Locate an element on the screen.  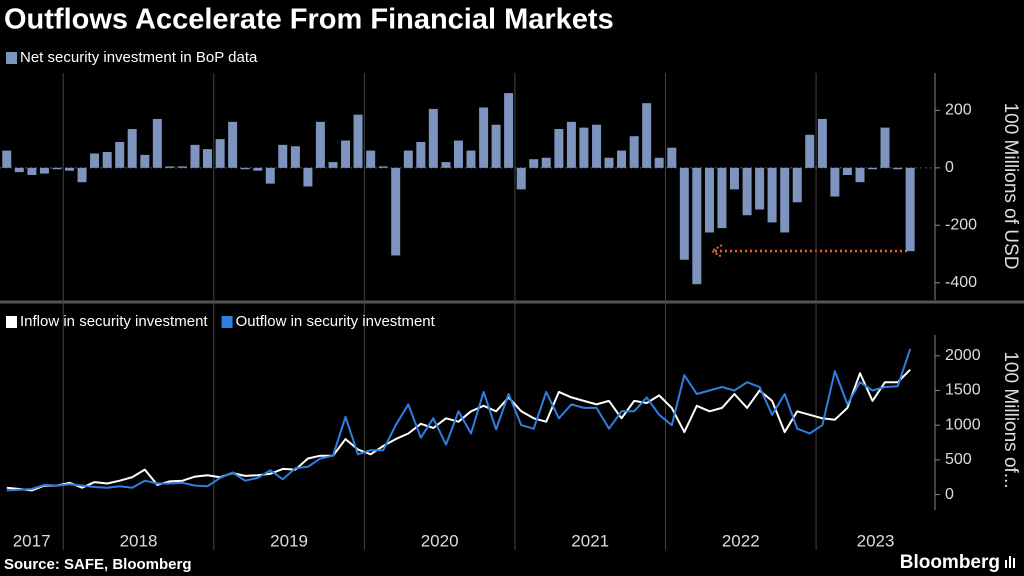
y-tick-label: 1000 is located at coordinates (963, 424).